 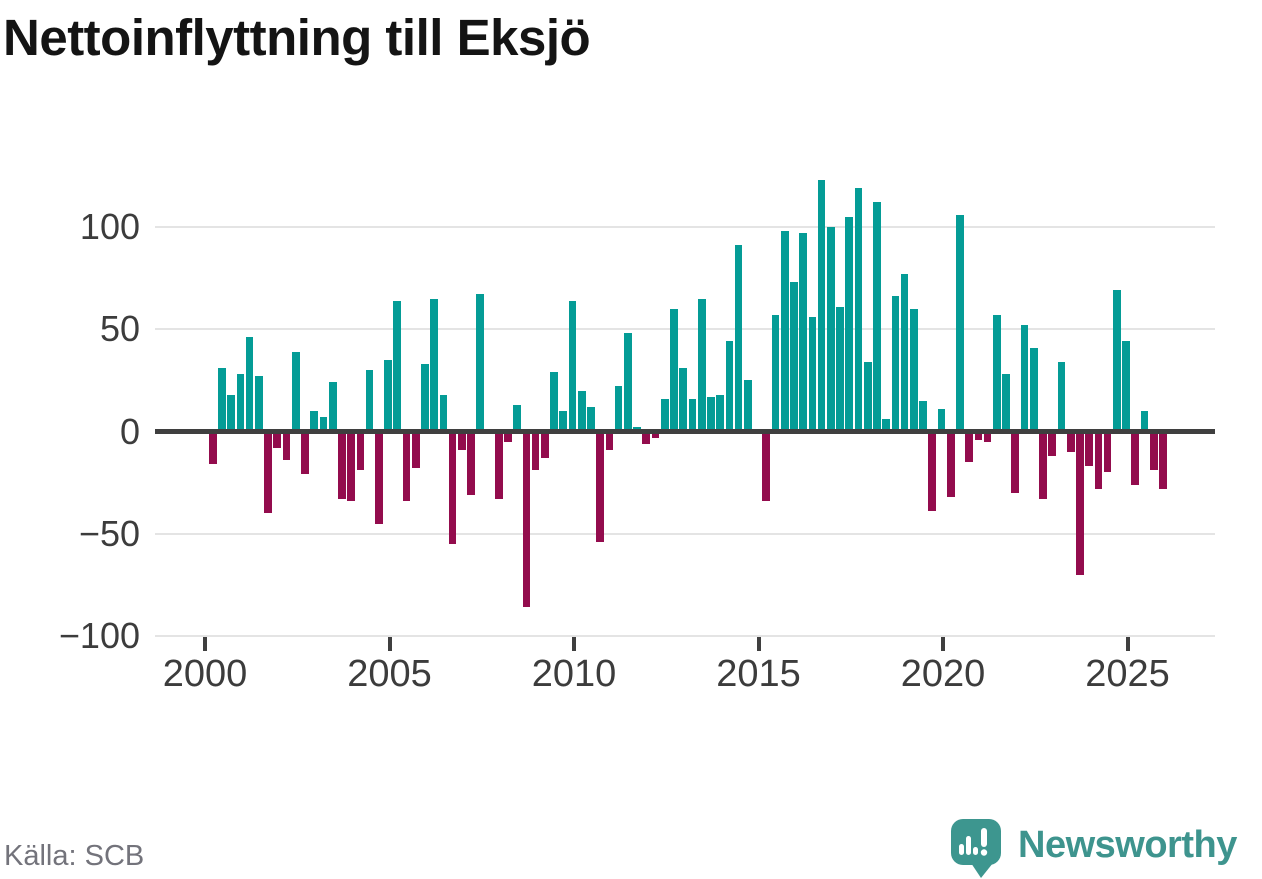 What do you see at coordinates (574, 674) in the screenshot?
I see `x-axis-label: 2010` at bounding box center [574, 674].